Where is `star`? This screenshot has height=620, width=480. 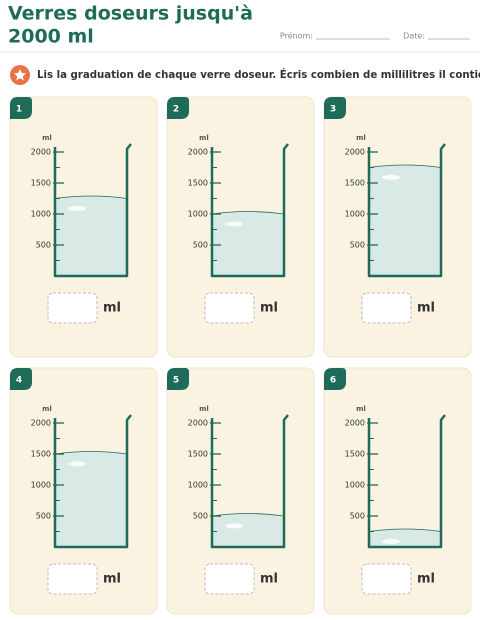
star is located at coordinates (20, 75).